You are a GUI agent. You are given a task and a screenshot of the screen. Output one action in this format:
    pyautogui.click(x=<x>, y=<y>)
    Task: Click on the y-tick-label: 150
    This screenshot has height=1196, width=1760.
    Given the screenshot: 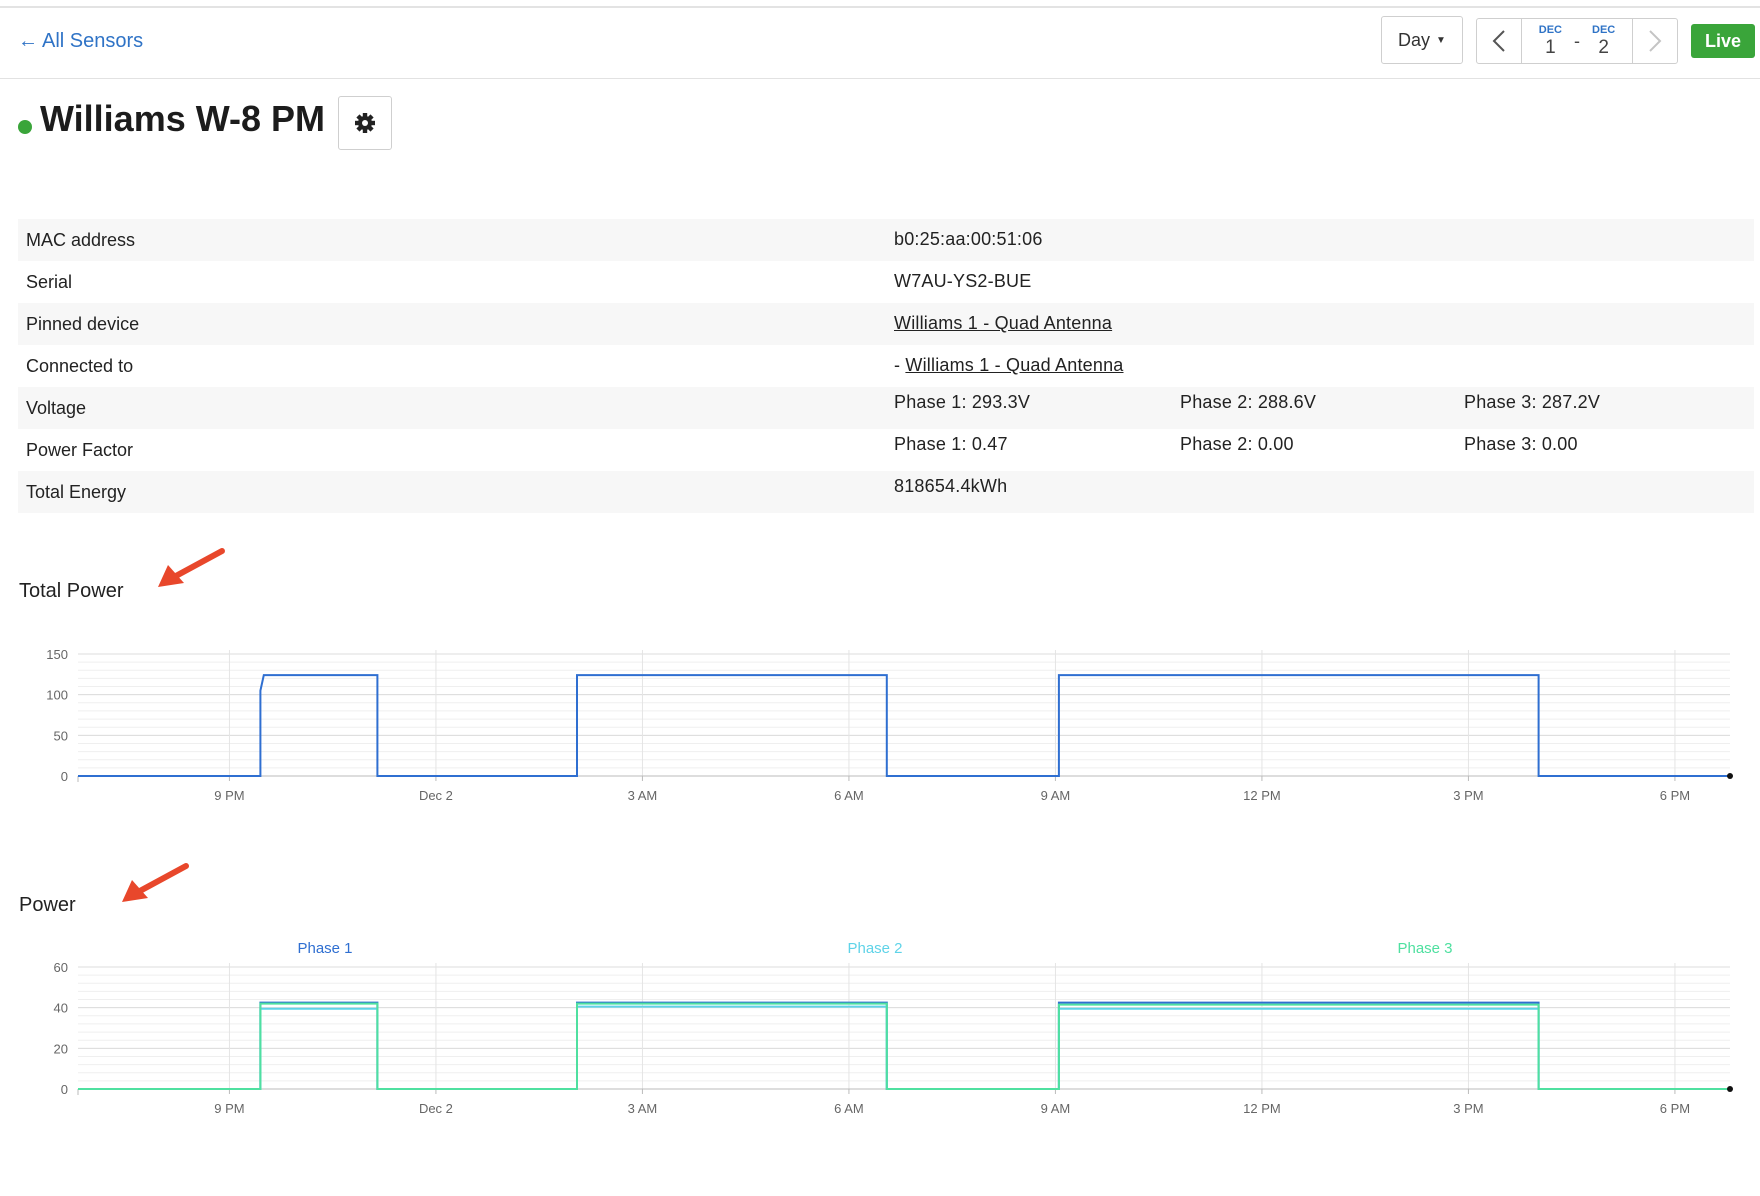 What is the action you would take?
    pyautogui.click(x=57, y=654)
    